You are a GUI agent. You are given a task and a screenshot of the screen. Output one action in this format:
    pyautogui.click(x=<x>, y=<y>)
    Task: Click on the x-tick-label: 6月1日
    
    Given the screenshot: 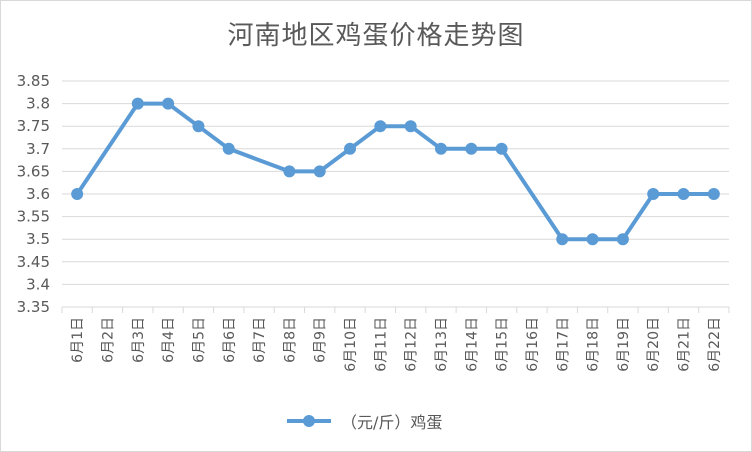 What is the action you would take?
    pyautogui.click(x=78, y=340)
    